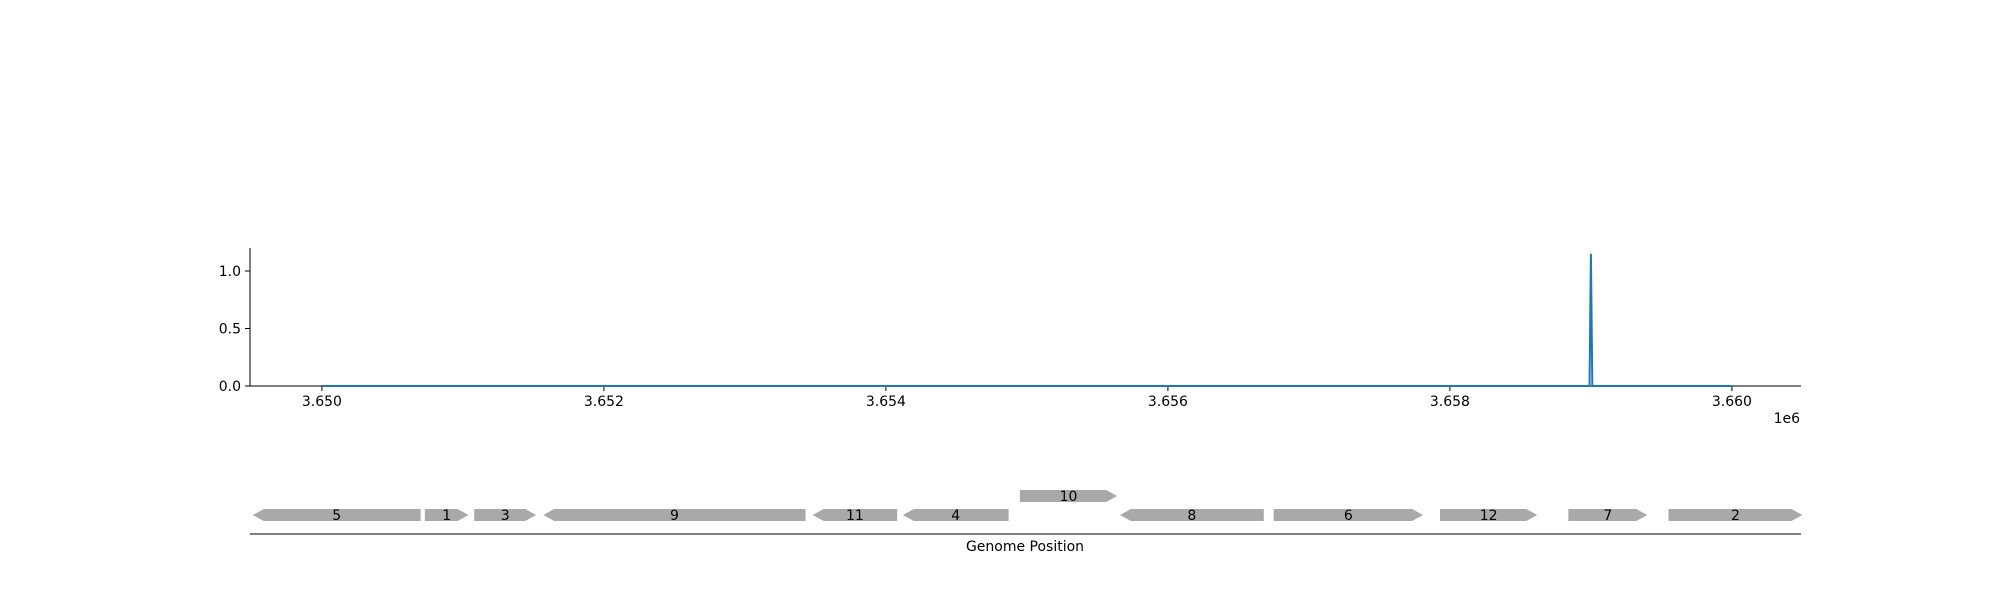 Image resolution: width=2000 pixels, height=600 pixels. I want to click on y-tick-label: 1.0, so click(230, 272).